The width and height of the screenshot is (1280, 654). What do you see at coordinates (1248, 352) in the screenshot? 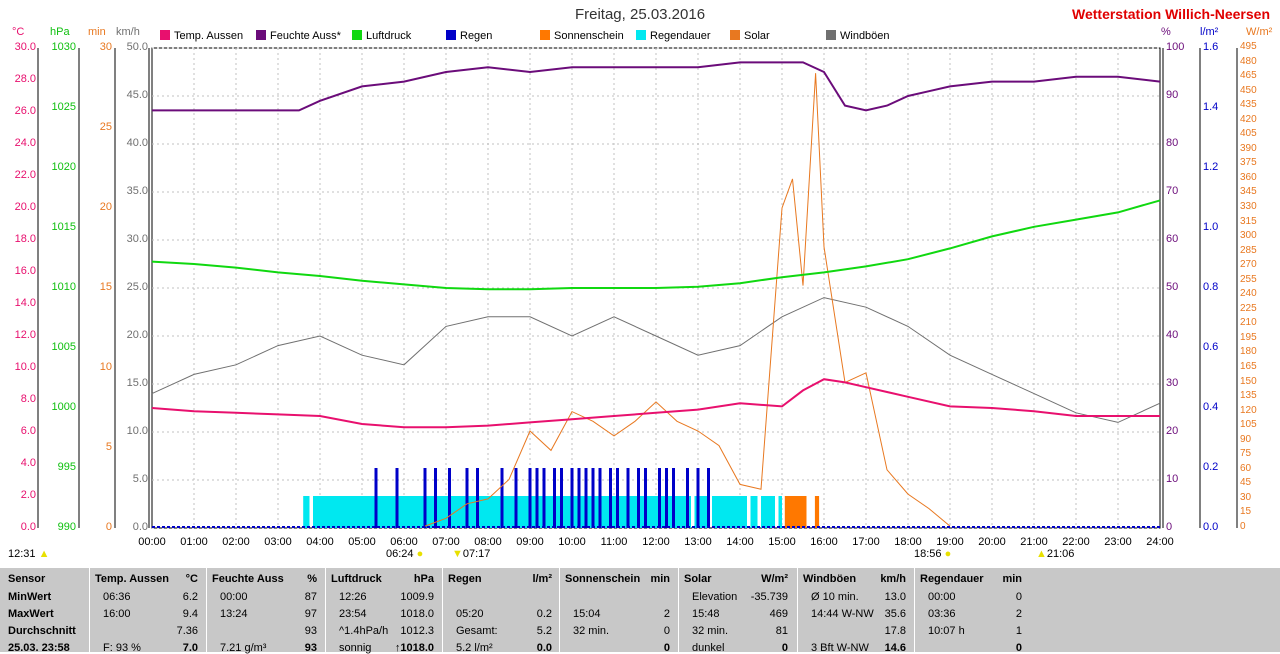
I see `axis-tick-label: 180` at bounding box center [1248, 352].